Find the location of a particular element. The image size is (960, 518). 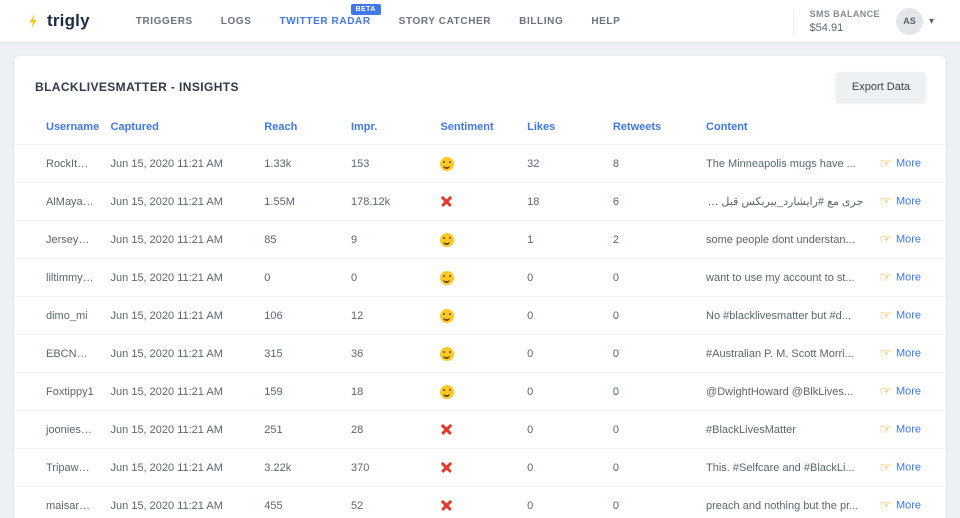

reach-cell: 1.33k is located at coordinates (299, 163).